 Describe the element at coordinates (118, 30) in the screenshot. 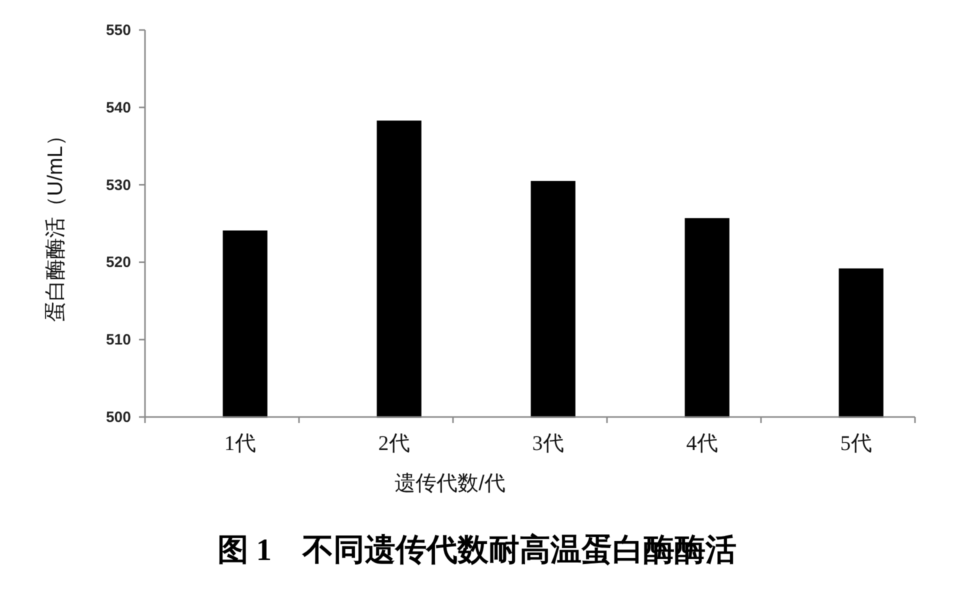

I see `y-tick-label: 550` at that location.